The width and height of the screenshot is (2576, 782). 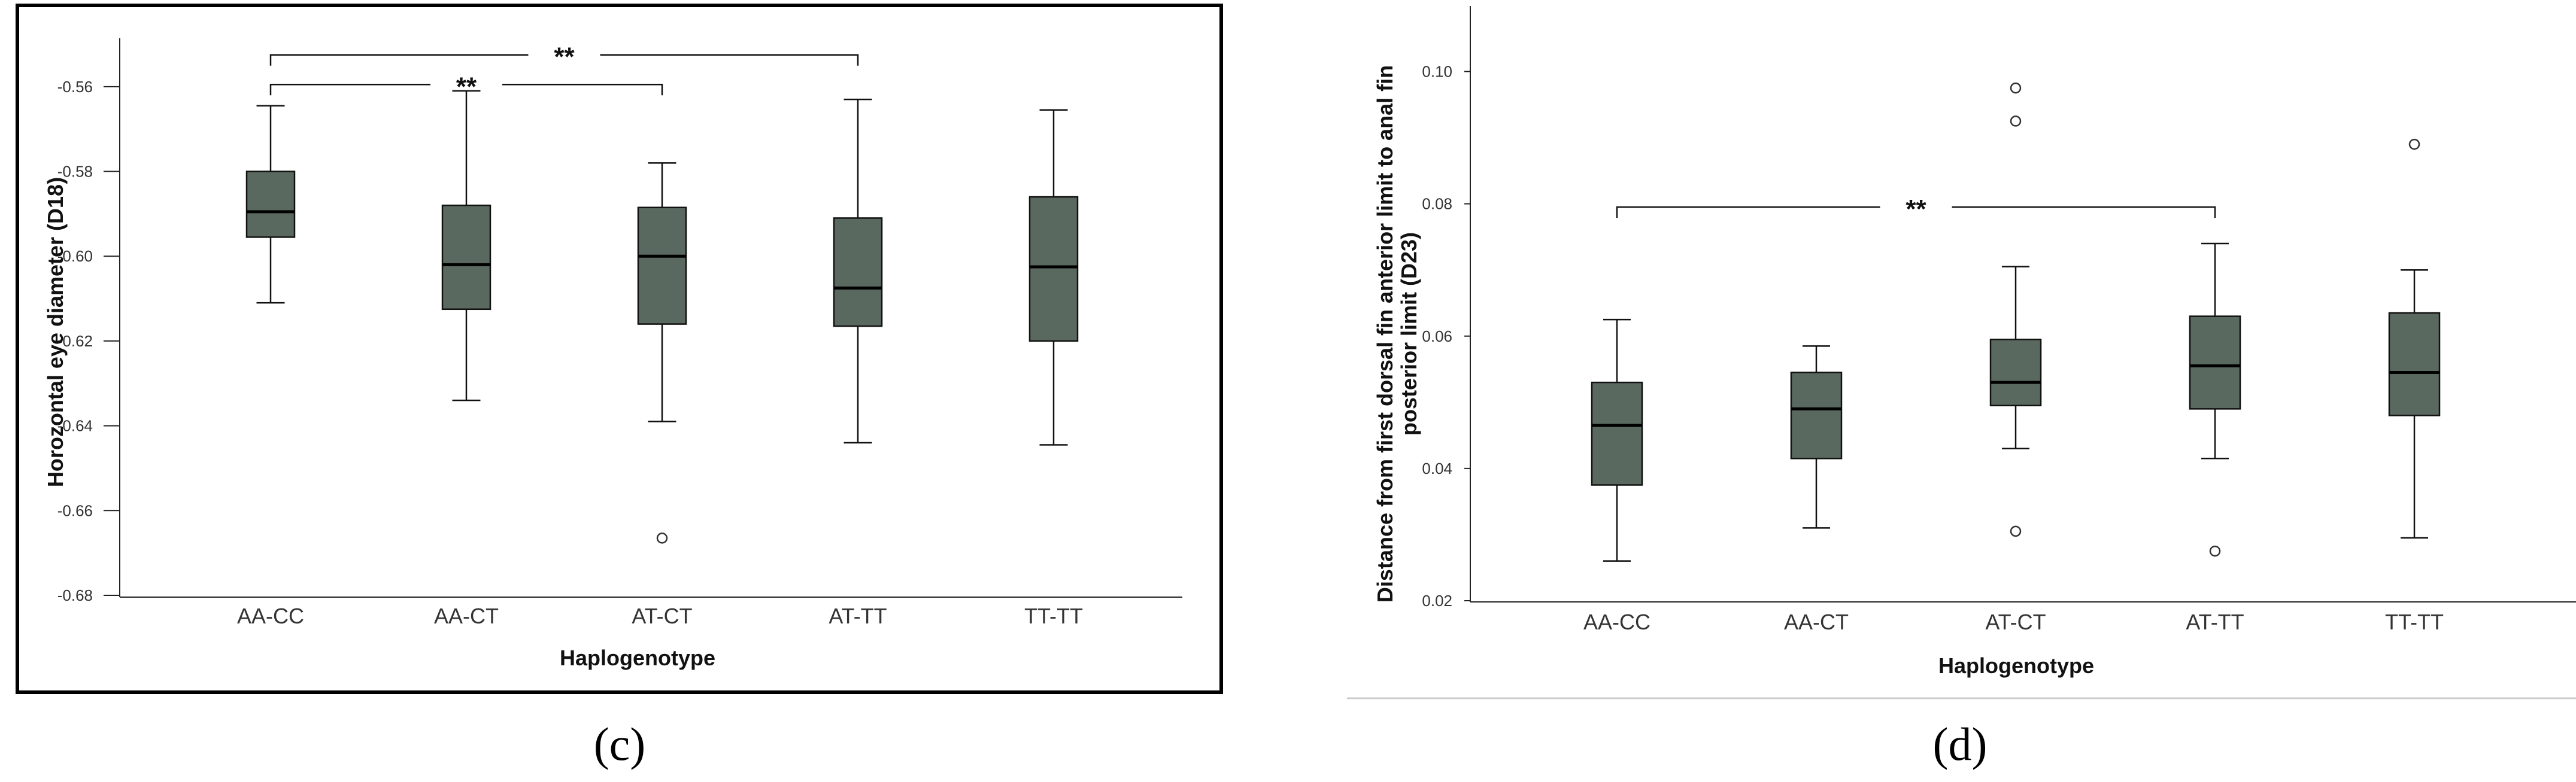 What do you see at coordinates (1961, 744) in the screenshot?
I see `panel-d-label: (d)` at bounding box center [1961, 744].